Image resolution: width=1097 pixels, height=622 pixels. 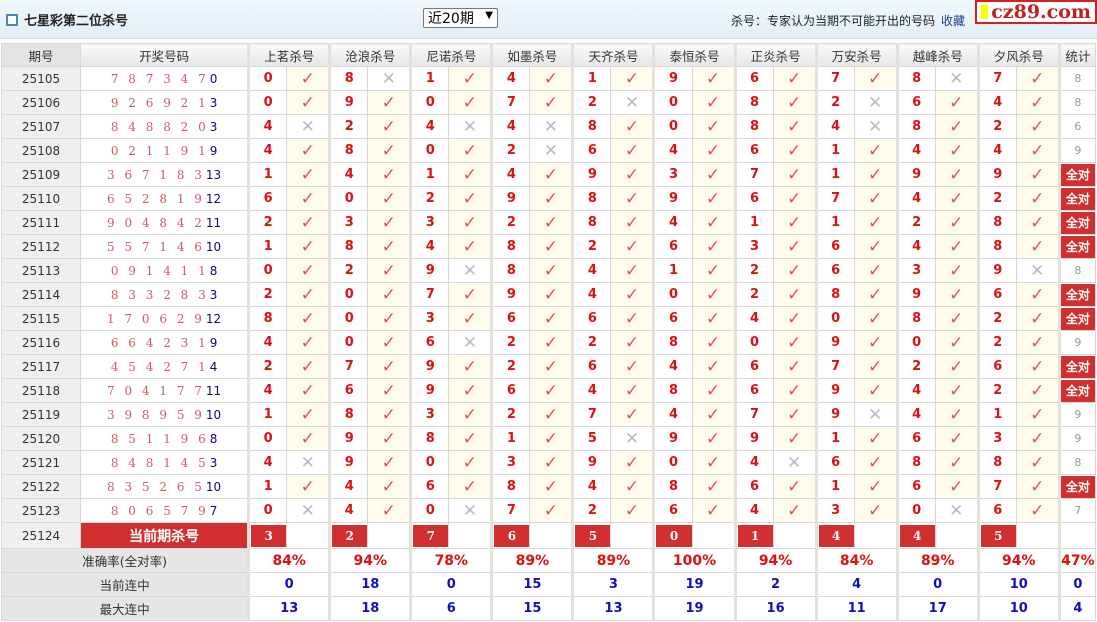 I want to click on current-kill-cell: 0, so click(x=672, y=535).